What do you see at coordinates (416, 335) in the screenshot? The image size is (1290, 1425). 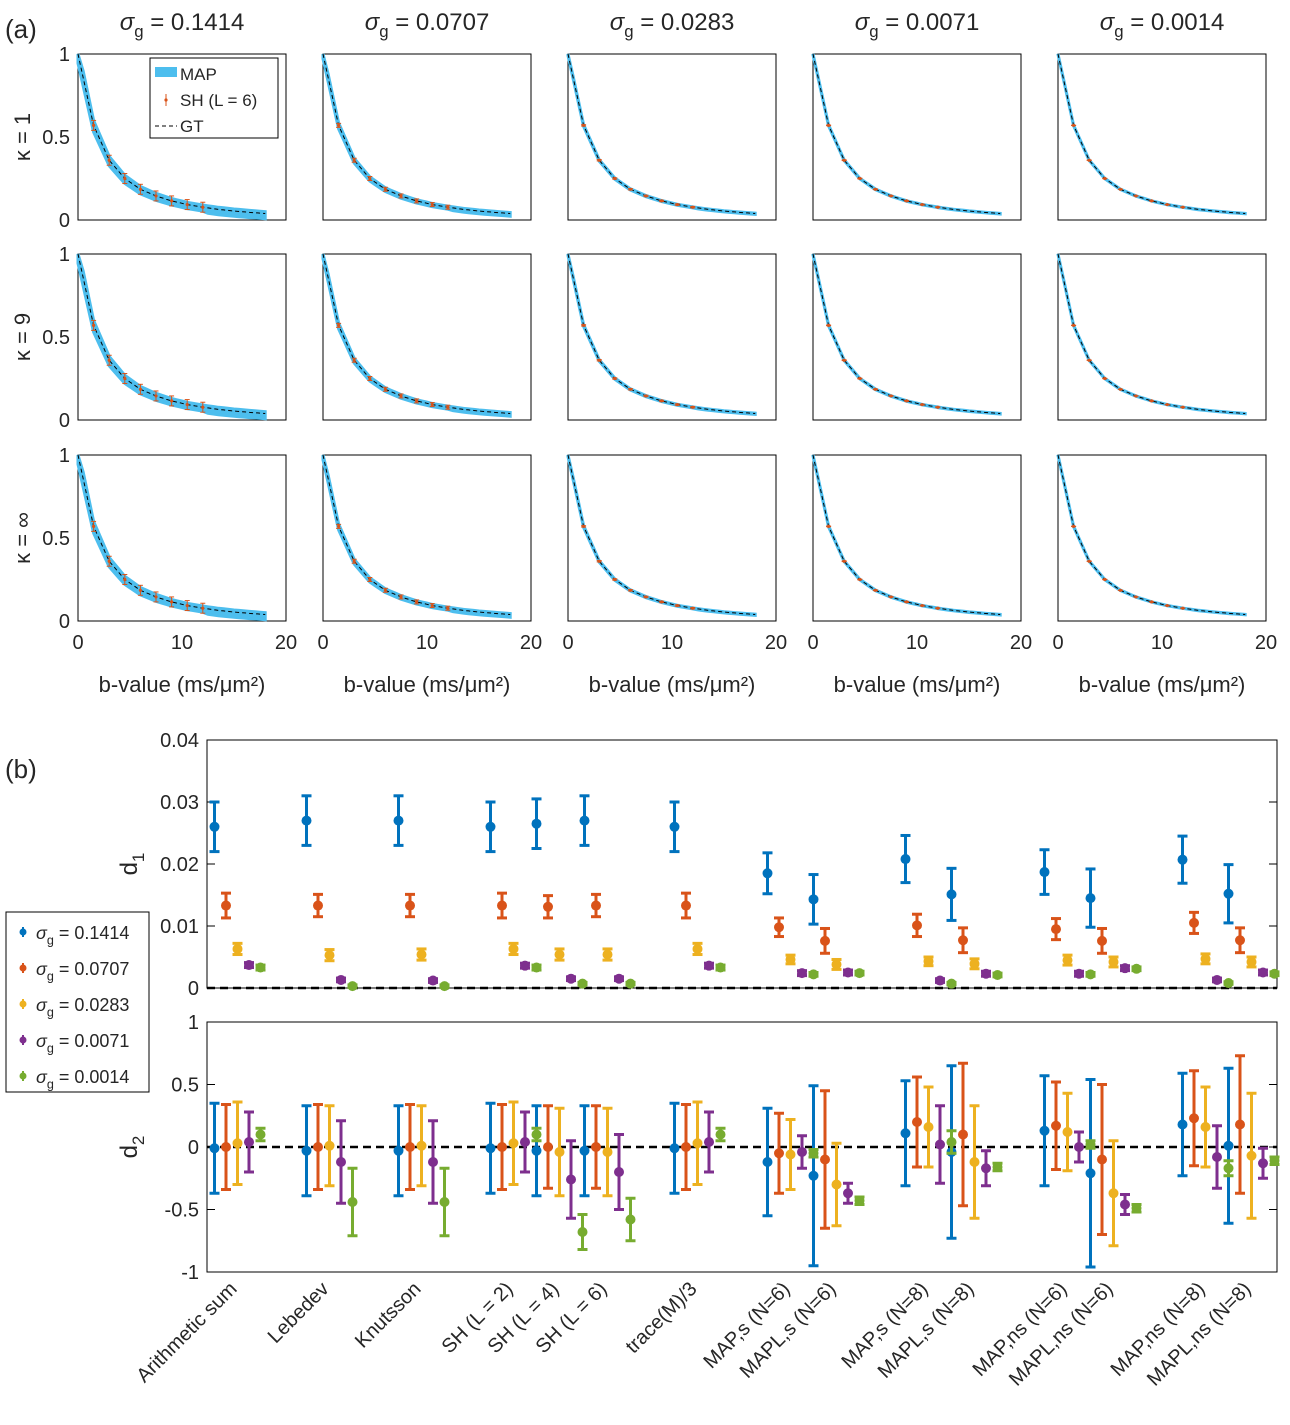 I see `map-band` at bounding box center [416, 335].